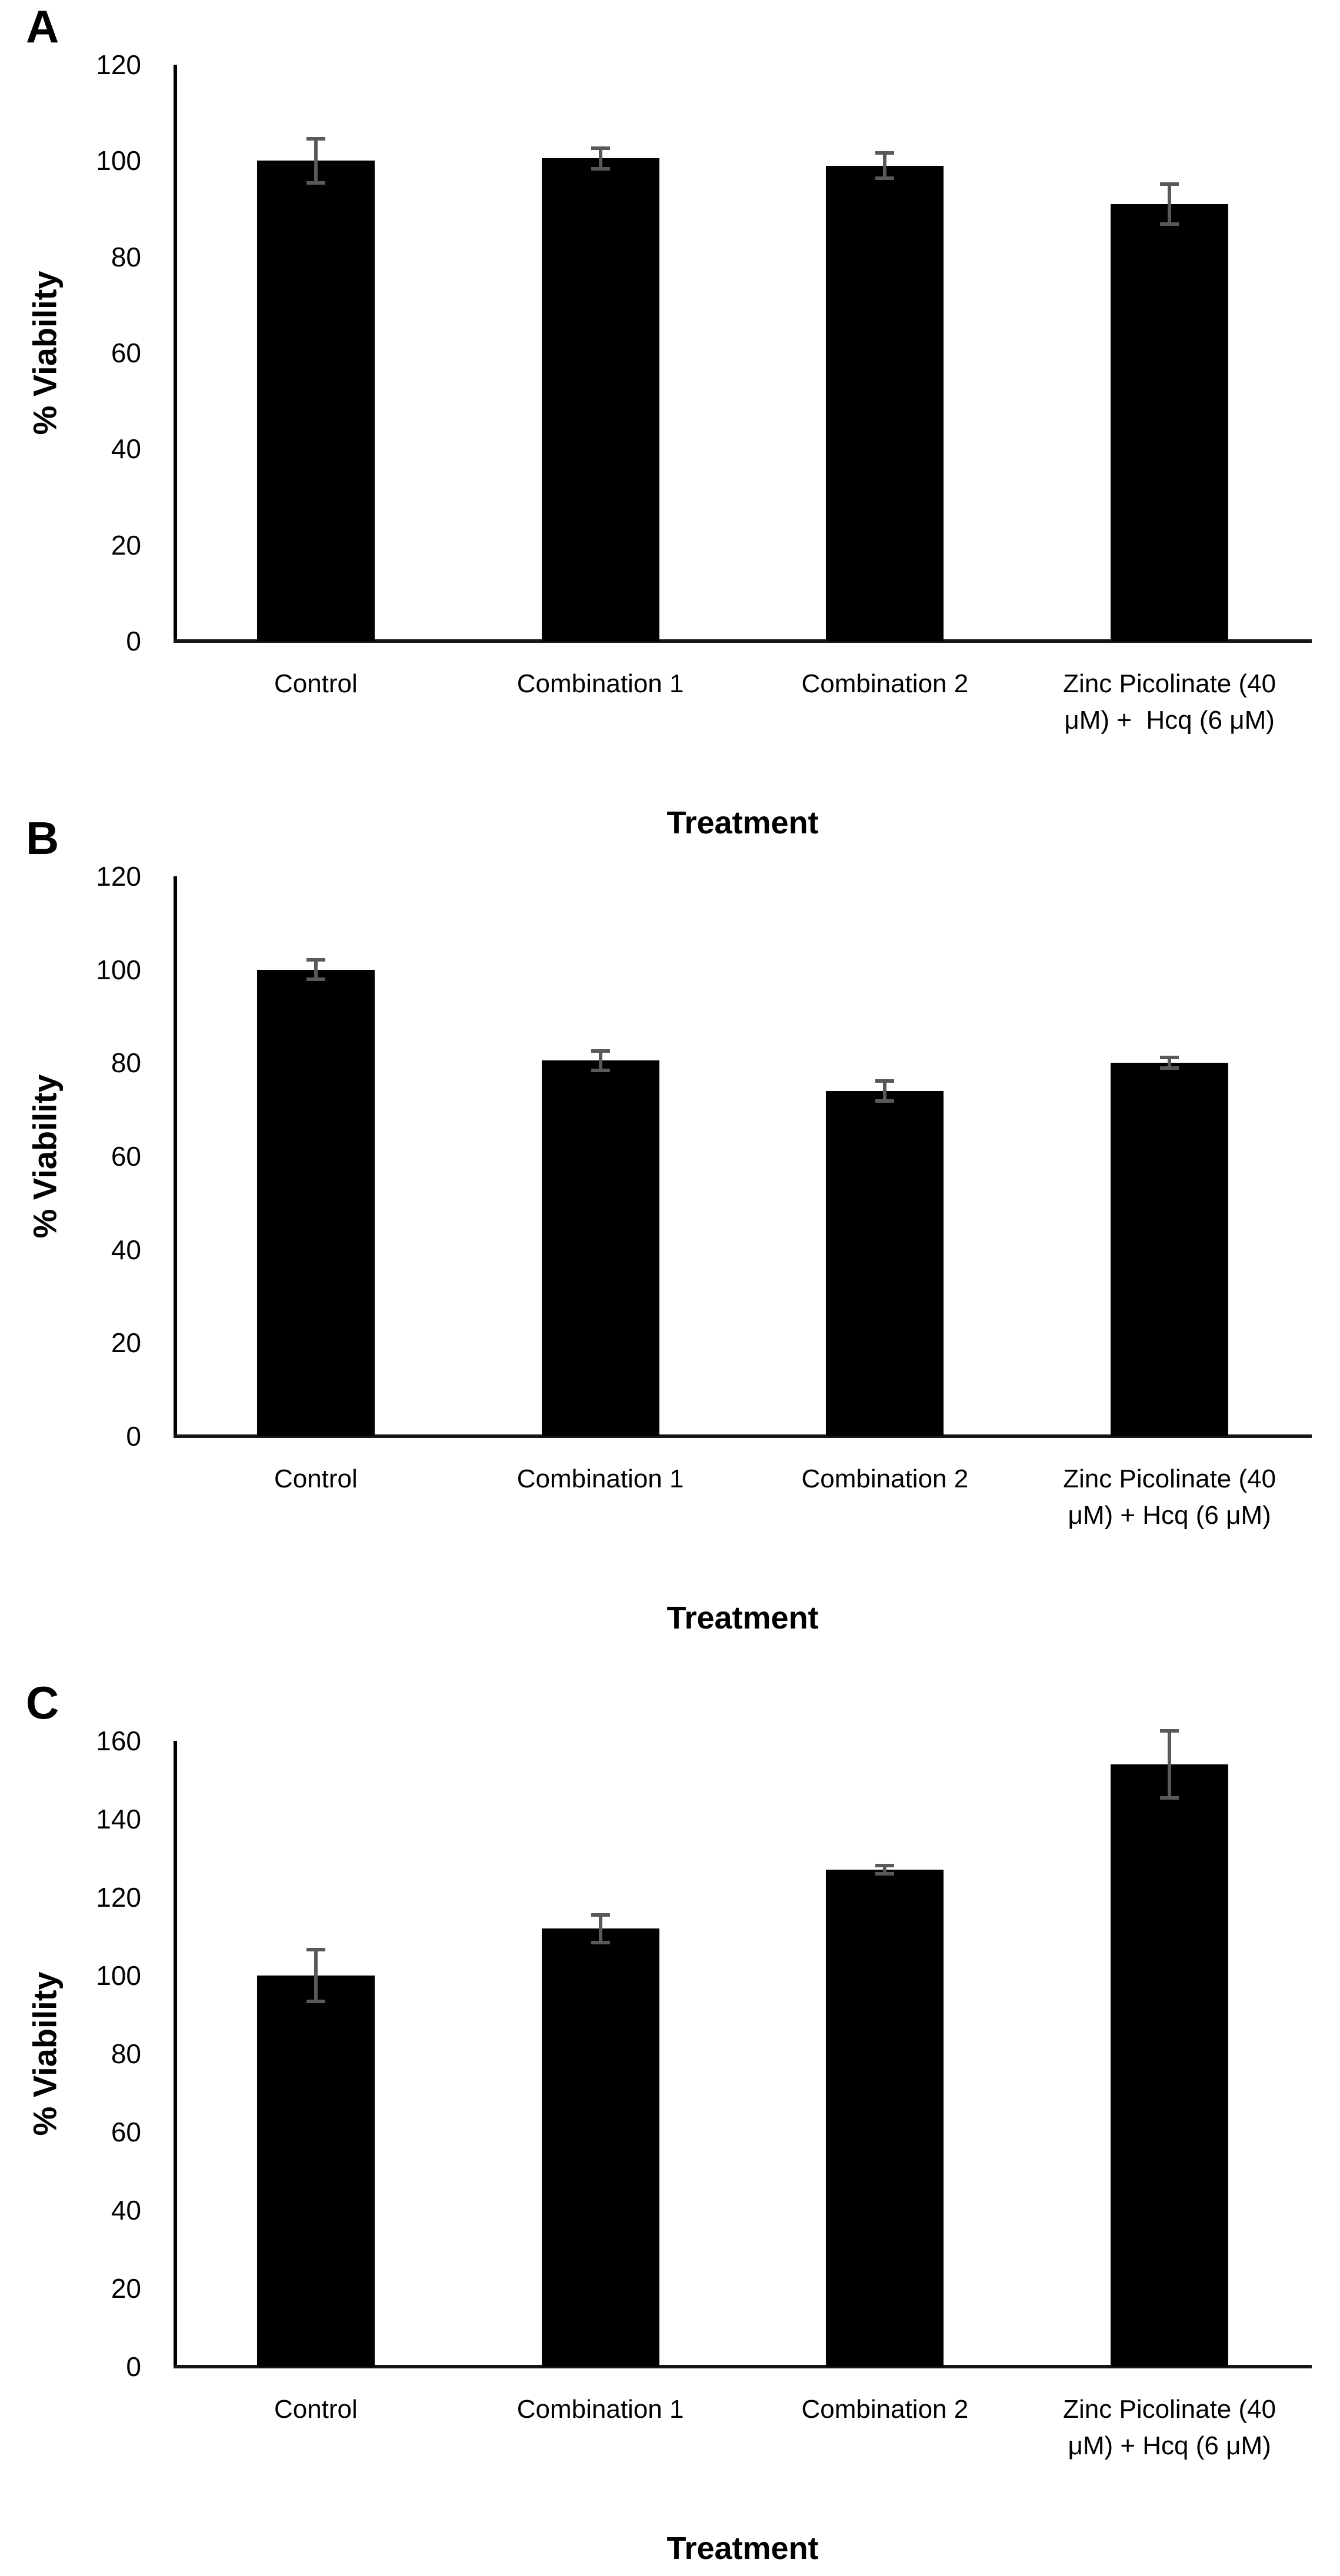  Describe the element at coordinates (42, 1703) in the screenshot. I see `panel-letter-c: C` at that location.